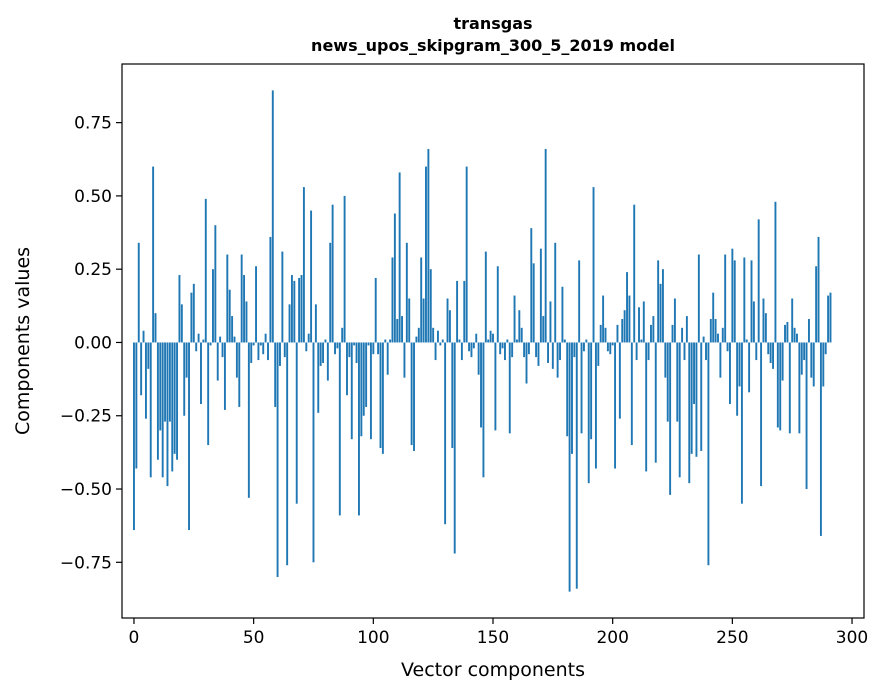 The image size is (880, 696). Describe the element at coordinates (373, 638) in the screenshot. I see `x-tick-label: 100` at that location.